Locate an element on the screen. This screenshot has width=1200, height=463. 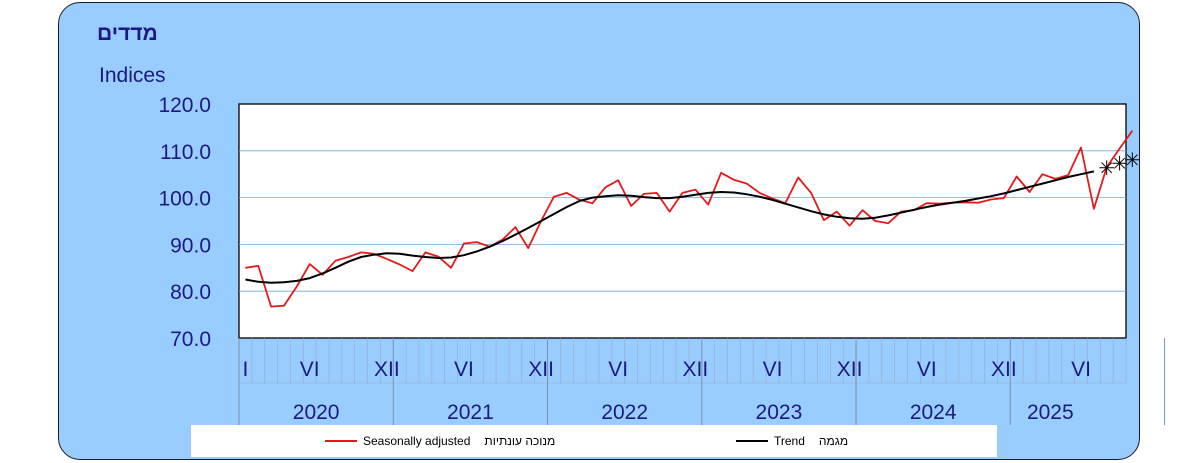
x-year-label: 2022 is located at coordinates (624, 412).